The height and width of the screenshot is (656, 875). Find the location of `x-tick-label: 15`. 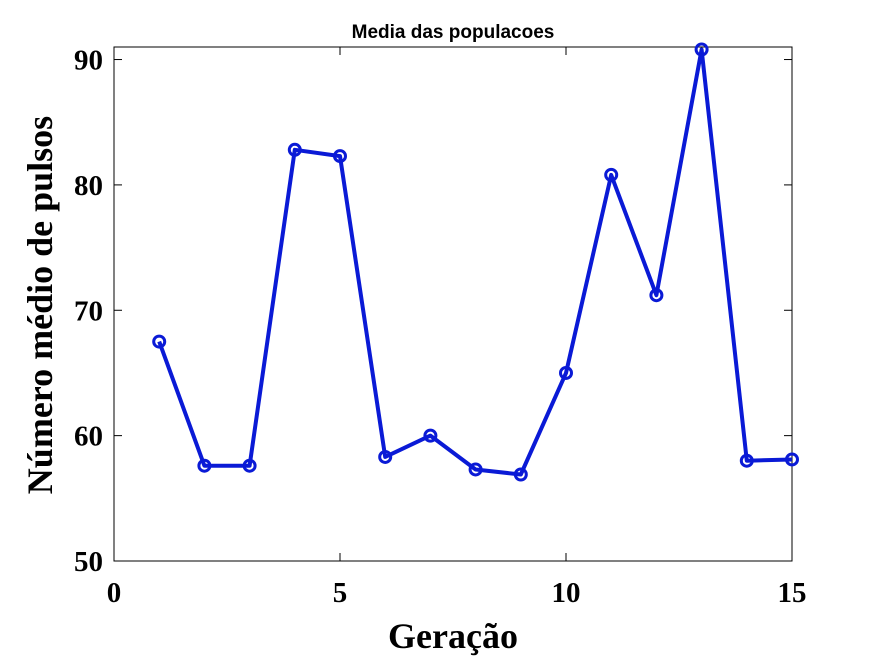

x-tick-label: 15 is located at coordinates (792, 593).